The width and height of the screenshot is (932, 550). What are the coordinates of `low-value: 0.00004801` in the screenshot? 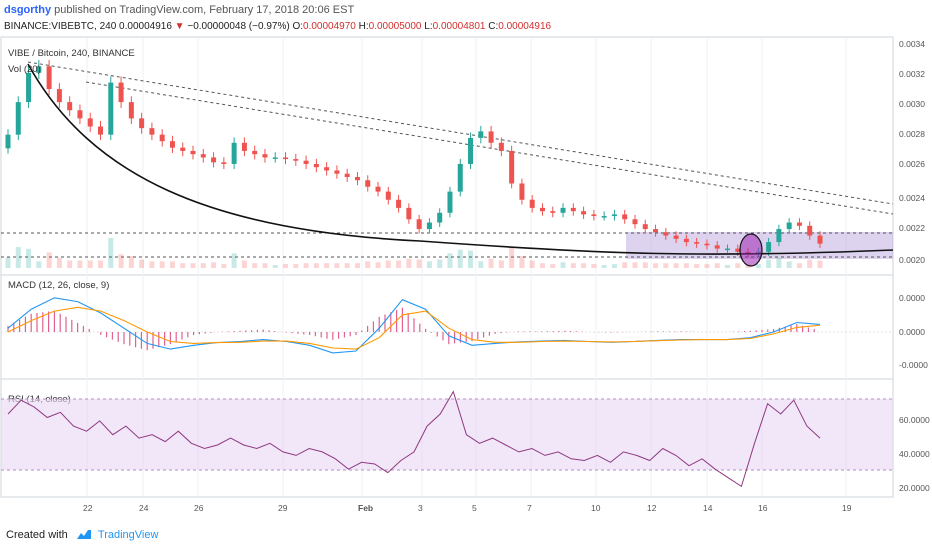 It's located at (459, 26).